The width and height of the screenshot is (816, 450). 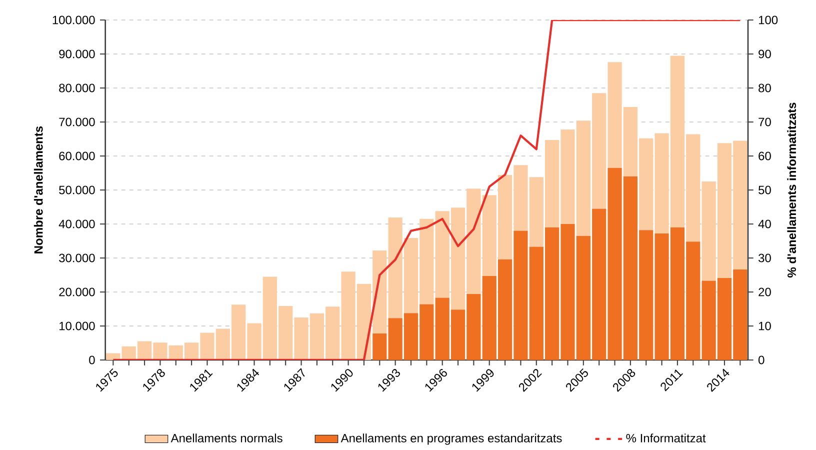 What do you see at coordinates (791, 190) in the screenshot?
I see `y2-axis-title: % d'anellaments informatitzats` at bounding box center [791, 190].